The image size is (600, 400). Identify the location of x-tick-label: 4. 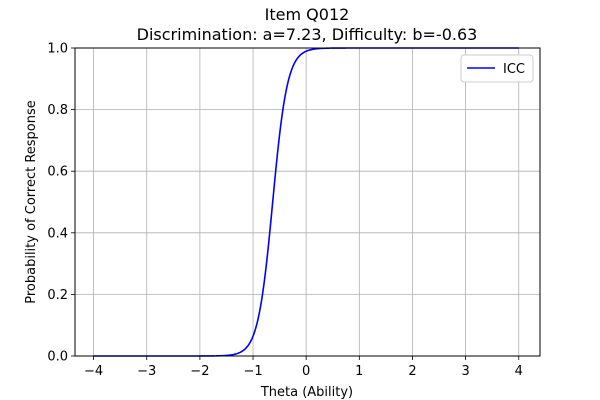
(519, 371).